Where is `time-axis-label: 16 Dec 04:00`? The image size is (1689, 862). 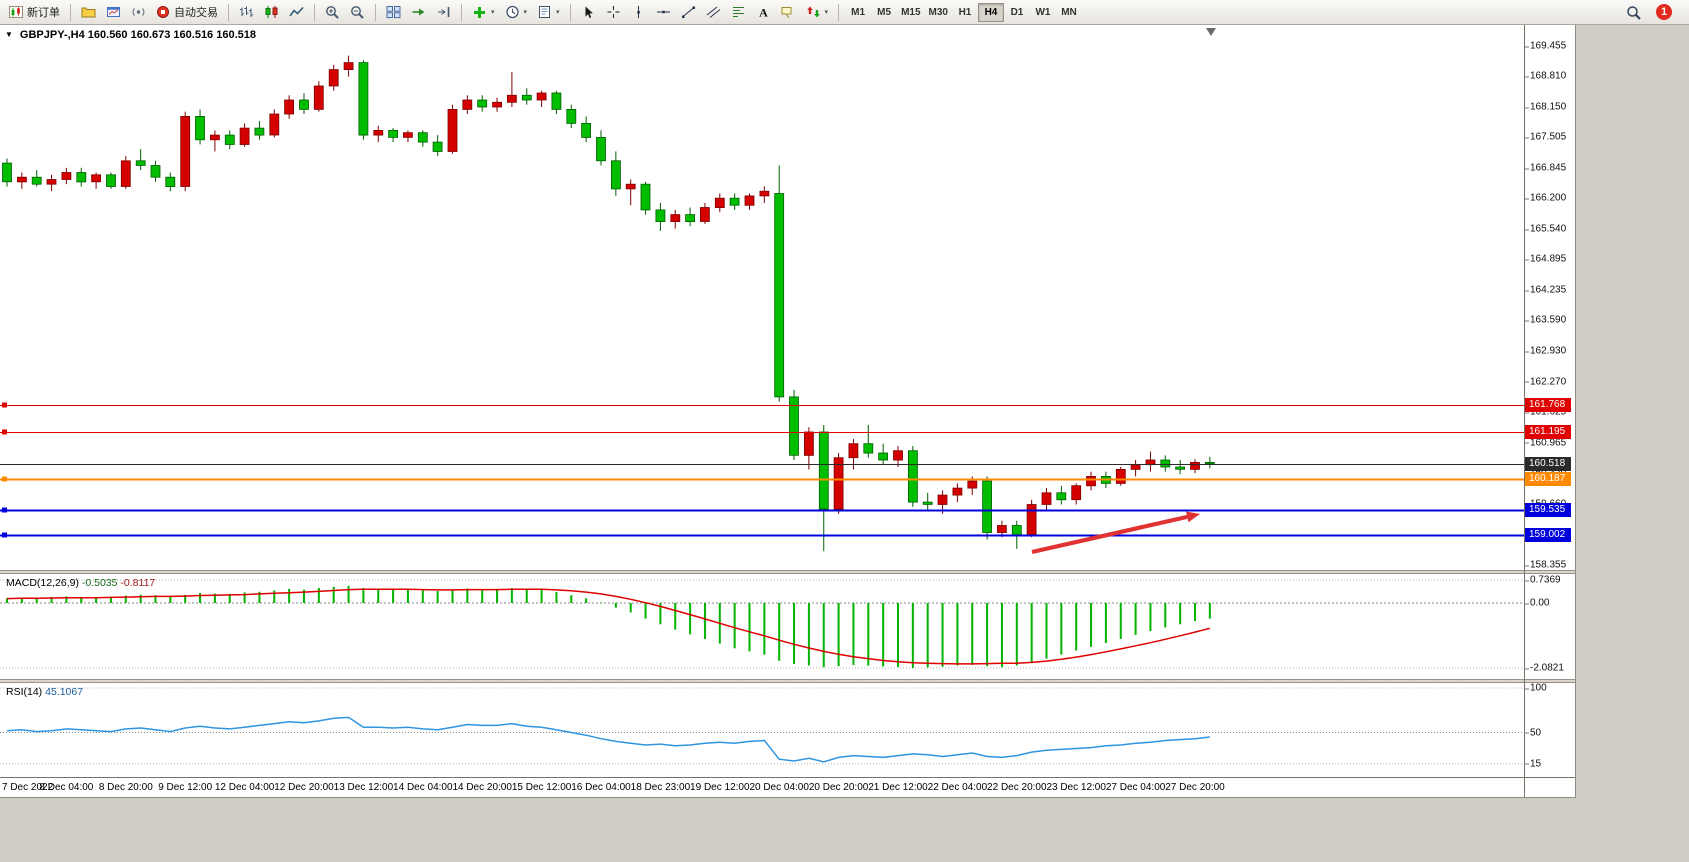 time-axis-label: 16 Dec 04:00 is located at coordinates (601, 787).